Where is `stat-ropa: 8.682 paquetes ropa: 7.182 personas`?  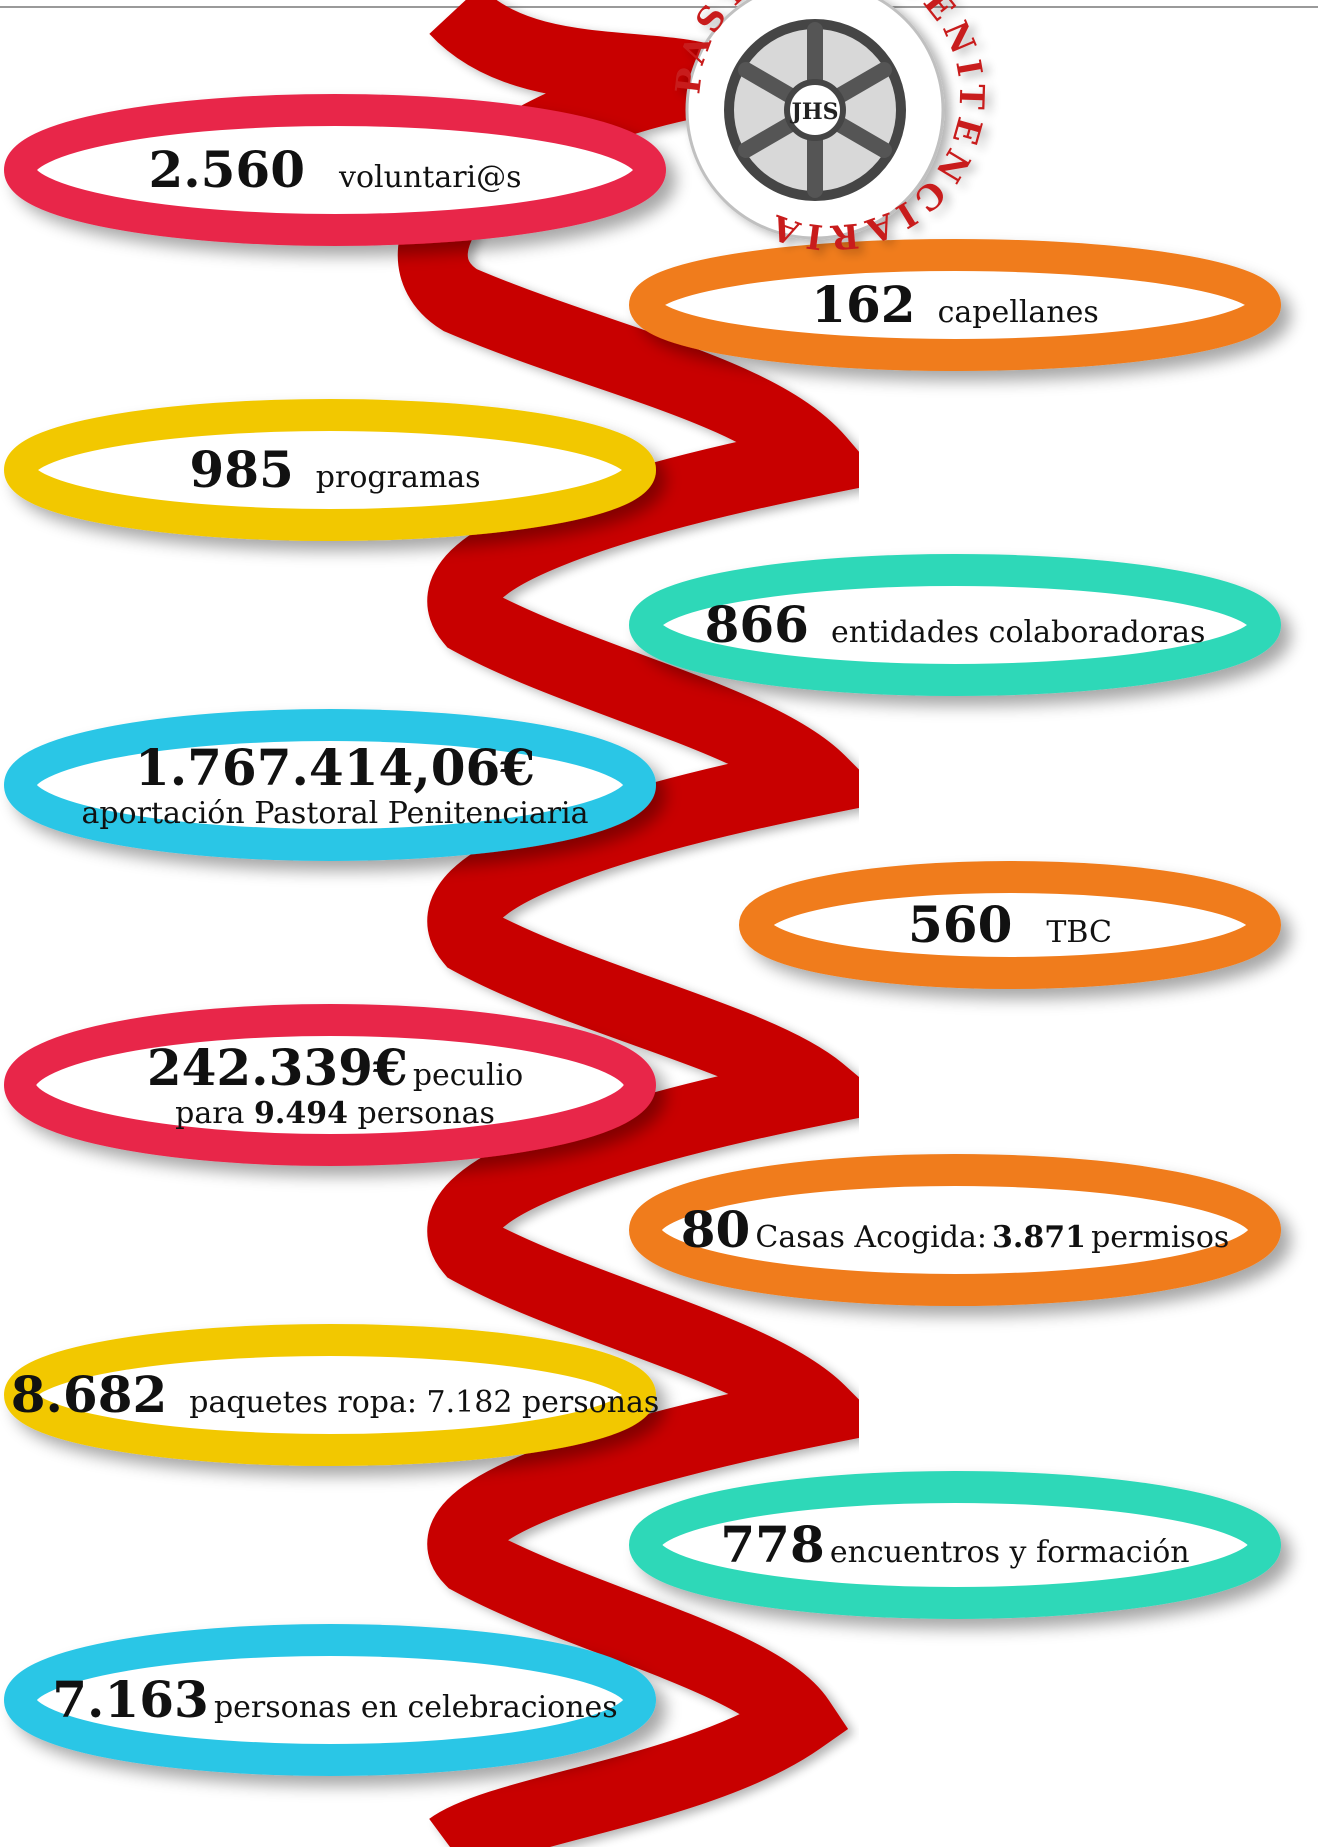
stat-ropa: 8.682 paquetes ropa: 7.182 personas is located at coordinates (335, 1395).